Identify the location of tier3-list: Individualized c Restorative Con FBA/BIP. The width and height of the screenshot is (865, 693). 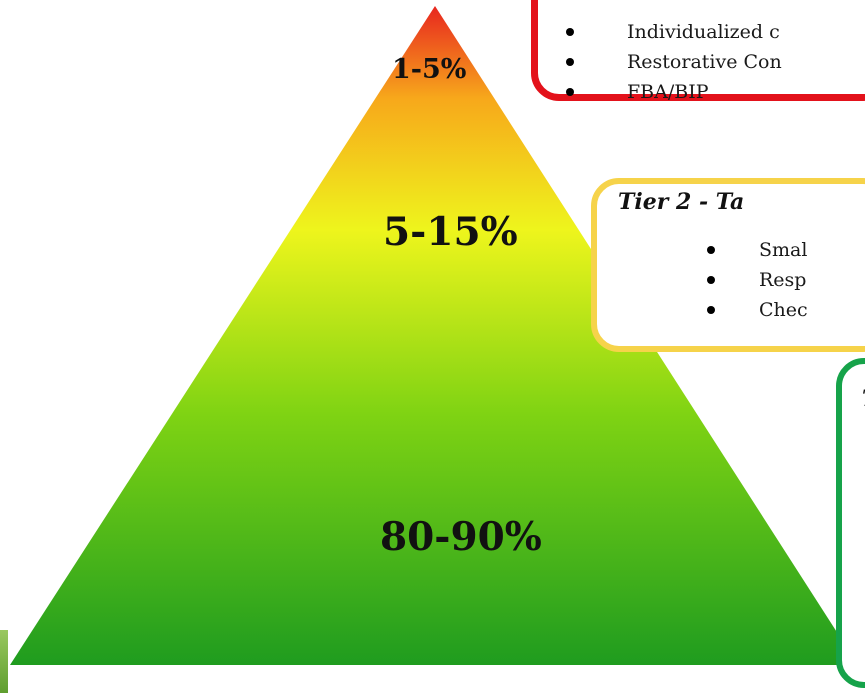
(660, 62).